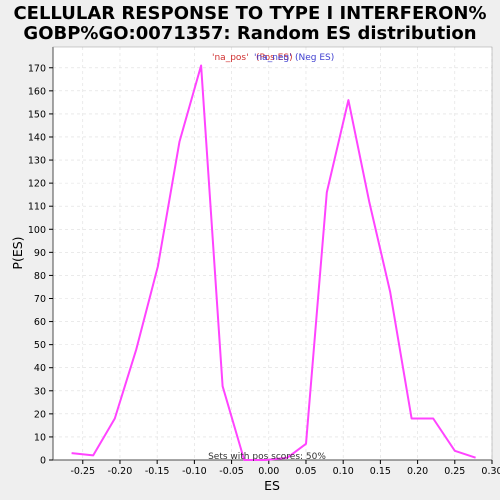 The width and height of the screenshot is (500, 500). I want to click on y-tick-label: 100, so click(37, 230).